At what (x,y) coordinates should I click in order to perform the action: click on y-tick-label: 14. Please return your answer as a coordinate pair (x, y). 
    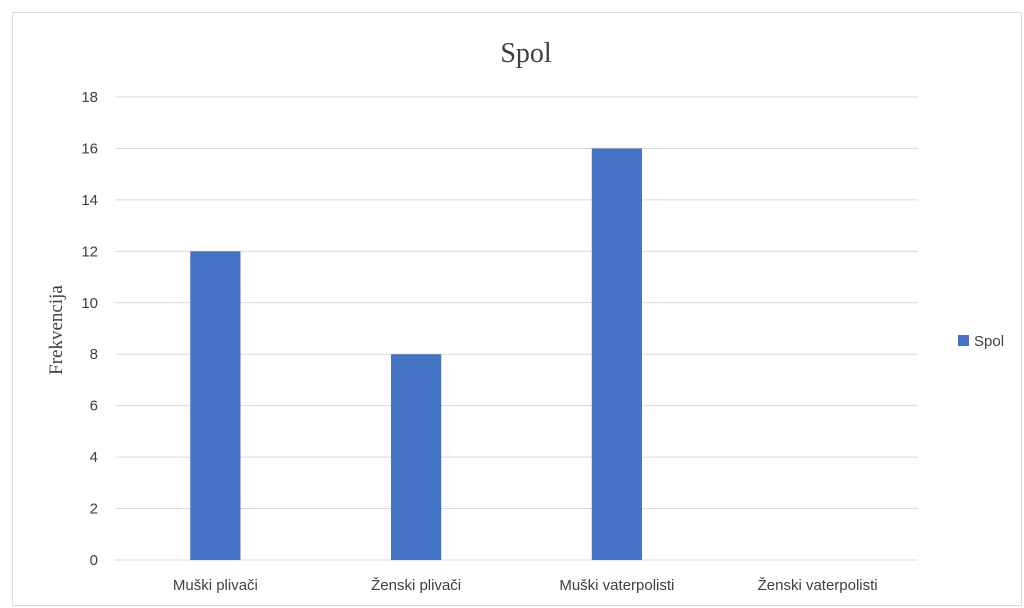
    Looking at the image, I should click on (89, 200).